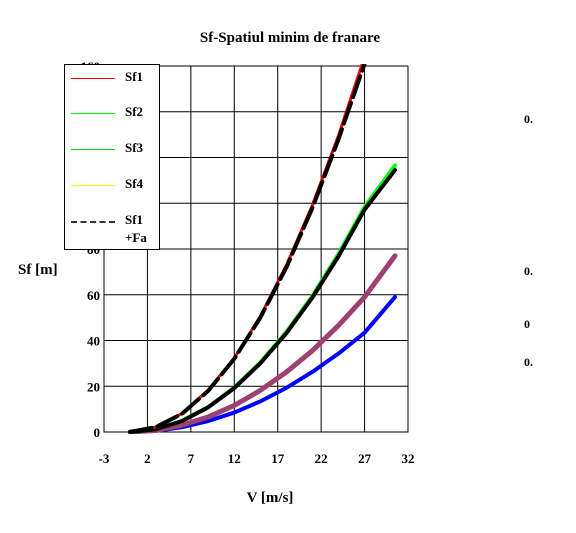  Describe the element at coordinates (97, 432) in the screenshot. I see `y-tick-label: 0` at that location.